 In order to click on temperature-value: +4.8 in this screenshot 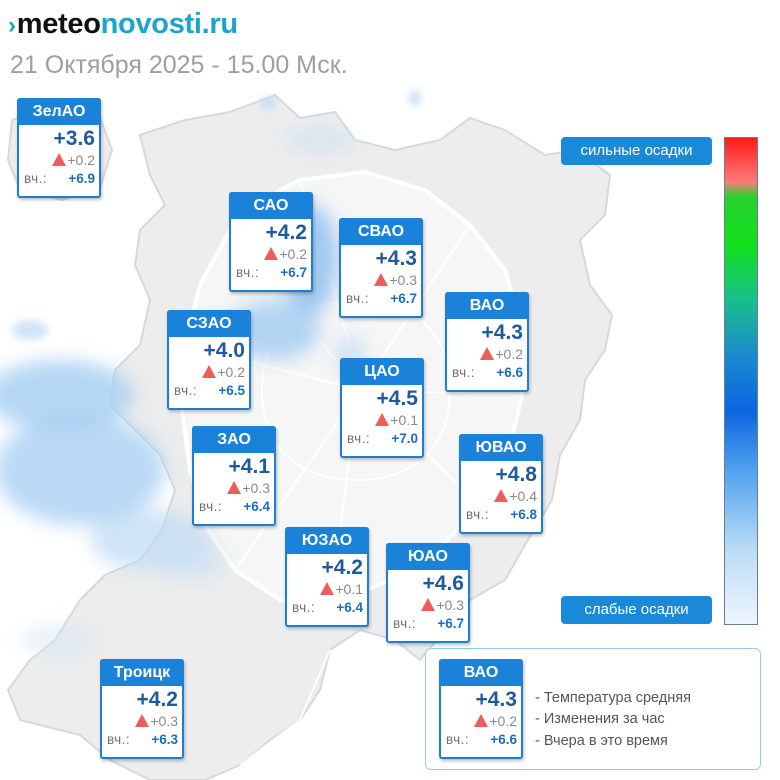, I will do `click(516, 474)`.